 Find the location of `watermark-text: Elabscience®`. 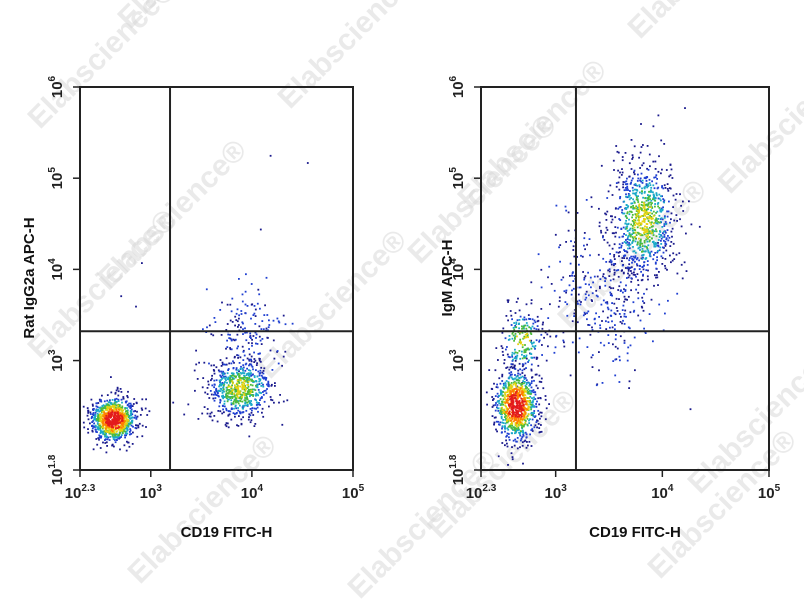

watermark-text: Elabscience® is located at coordinates (103, 284).